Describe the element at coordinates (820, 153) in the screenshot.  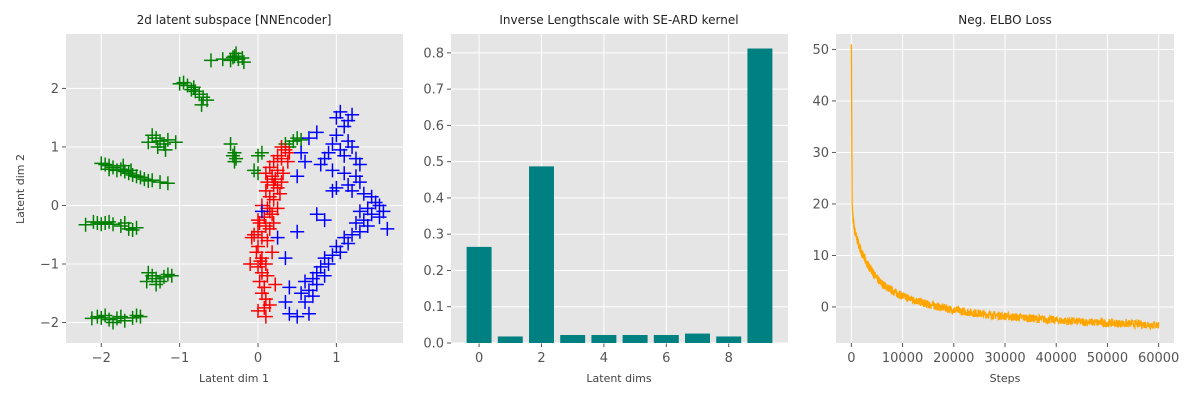
I see `loss-y-tick-label: 30` at that location.